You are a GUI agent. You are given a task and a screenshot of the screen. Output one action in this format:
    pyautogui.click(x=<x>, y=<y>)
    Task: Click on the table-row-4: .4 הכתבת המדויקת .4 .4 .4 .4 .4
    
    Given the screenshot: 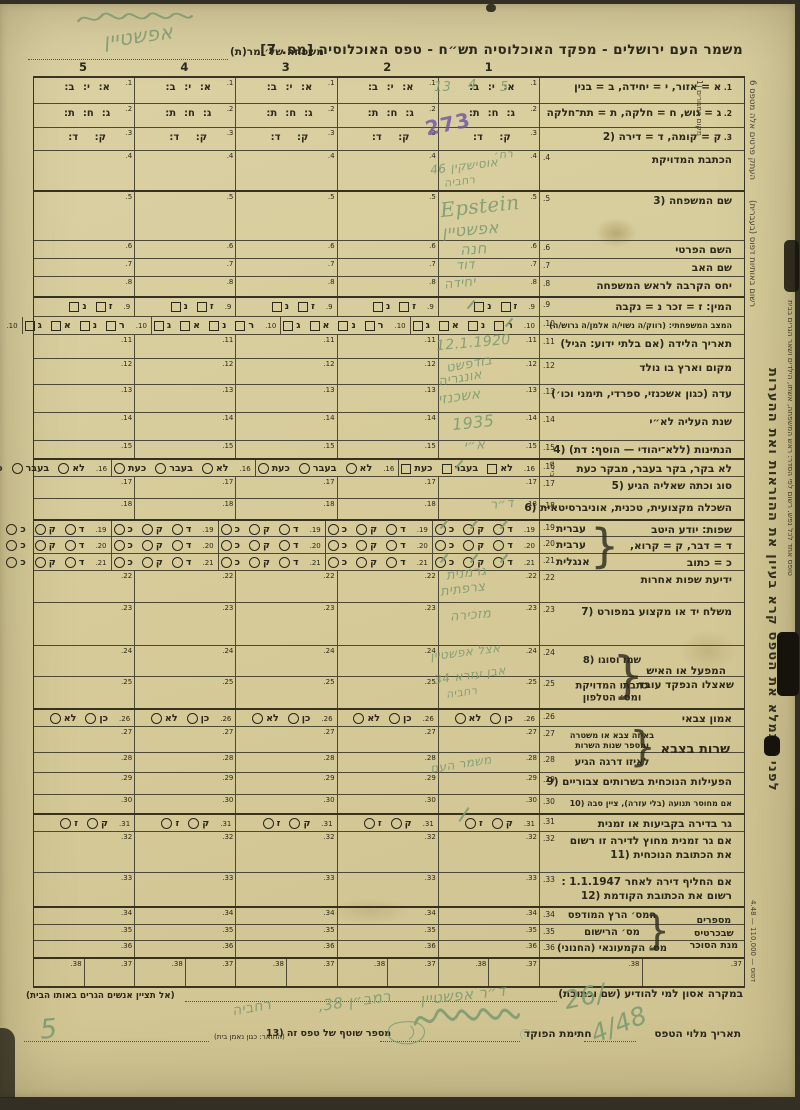 What is the action you would take?
    pyautogui.click(x=389, y=170)
    